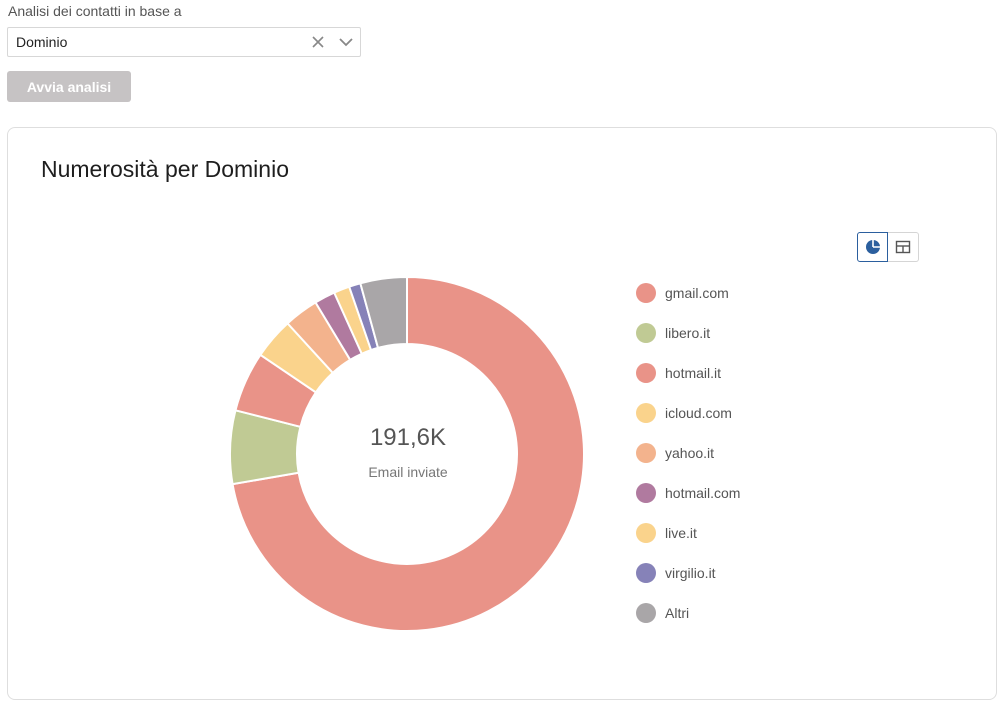 This screenshot has width=1002, height=705. Describe the element at coordinates (697, 293) in the screenshot. I see `legend-label: gmail.com` at that location.